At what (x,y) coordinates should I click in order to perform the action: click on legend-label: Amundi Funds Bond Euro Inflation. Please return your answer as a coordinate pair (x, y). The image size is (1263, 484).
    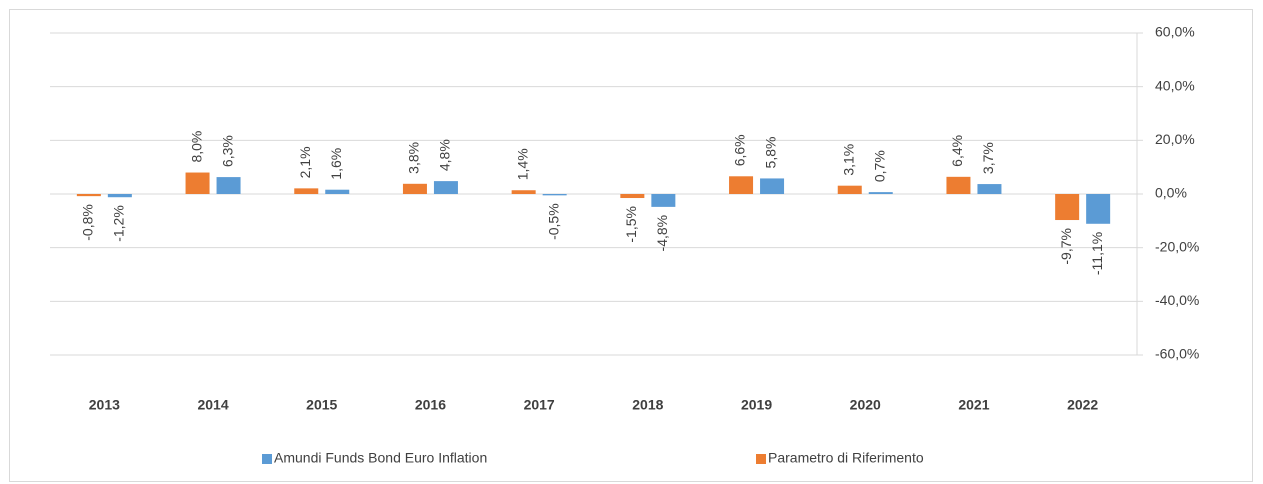
    Looking at the image, I should click on (380, 458).